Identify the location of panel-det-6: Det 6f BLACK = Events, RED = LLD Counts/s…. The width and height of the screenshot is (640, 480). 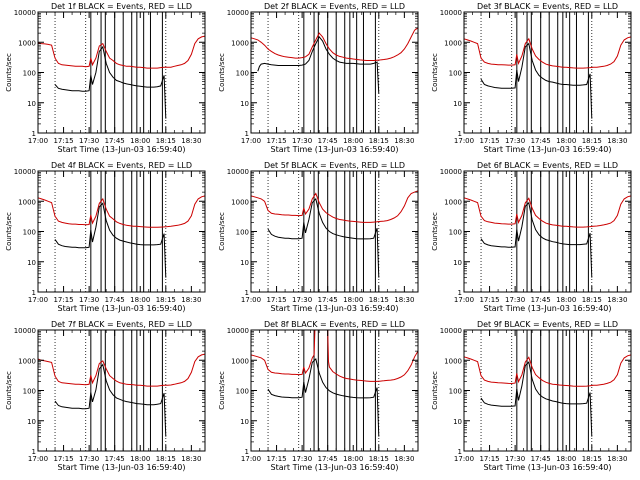
(531, 237).